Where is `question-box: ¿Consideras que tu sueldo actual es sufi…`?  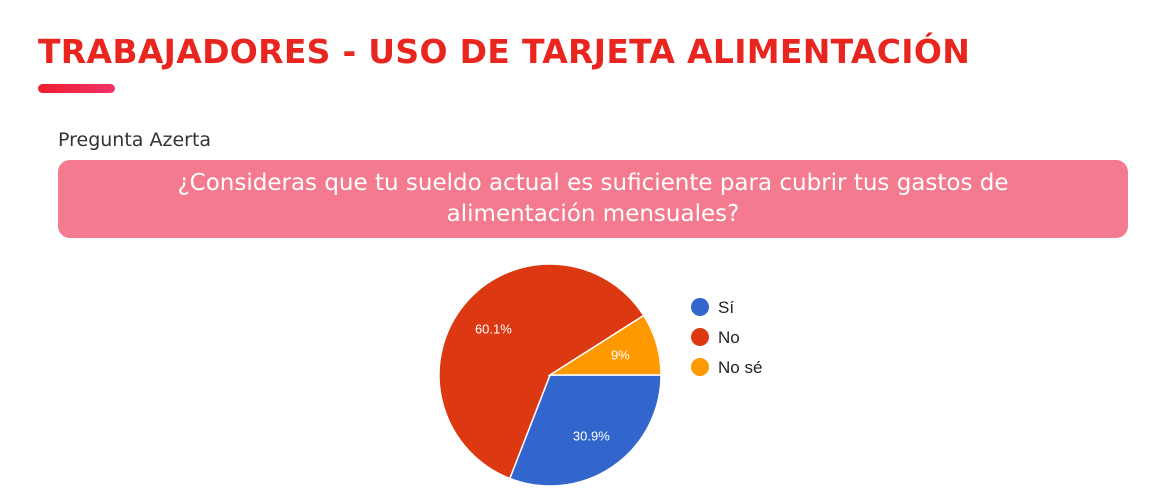
question-box: ¿Consideras que tu sueldo actual es sufi… is located at coordinates (593, 199).